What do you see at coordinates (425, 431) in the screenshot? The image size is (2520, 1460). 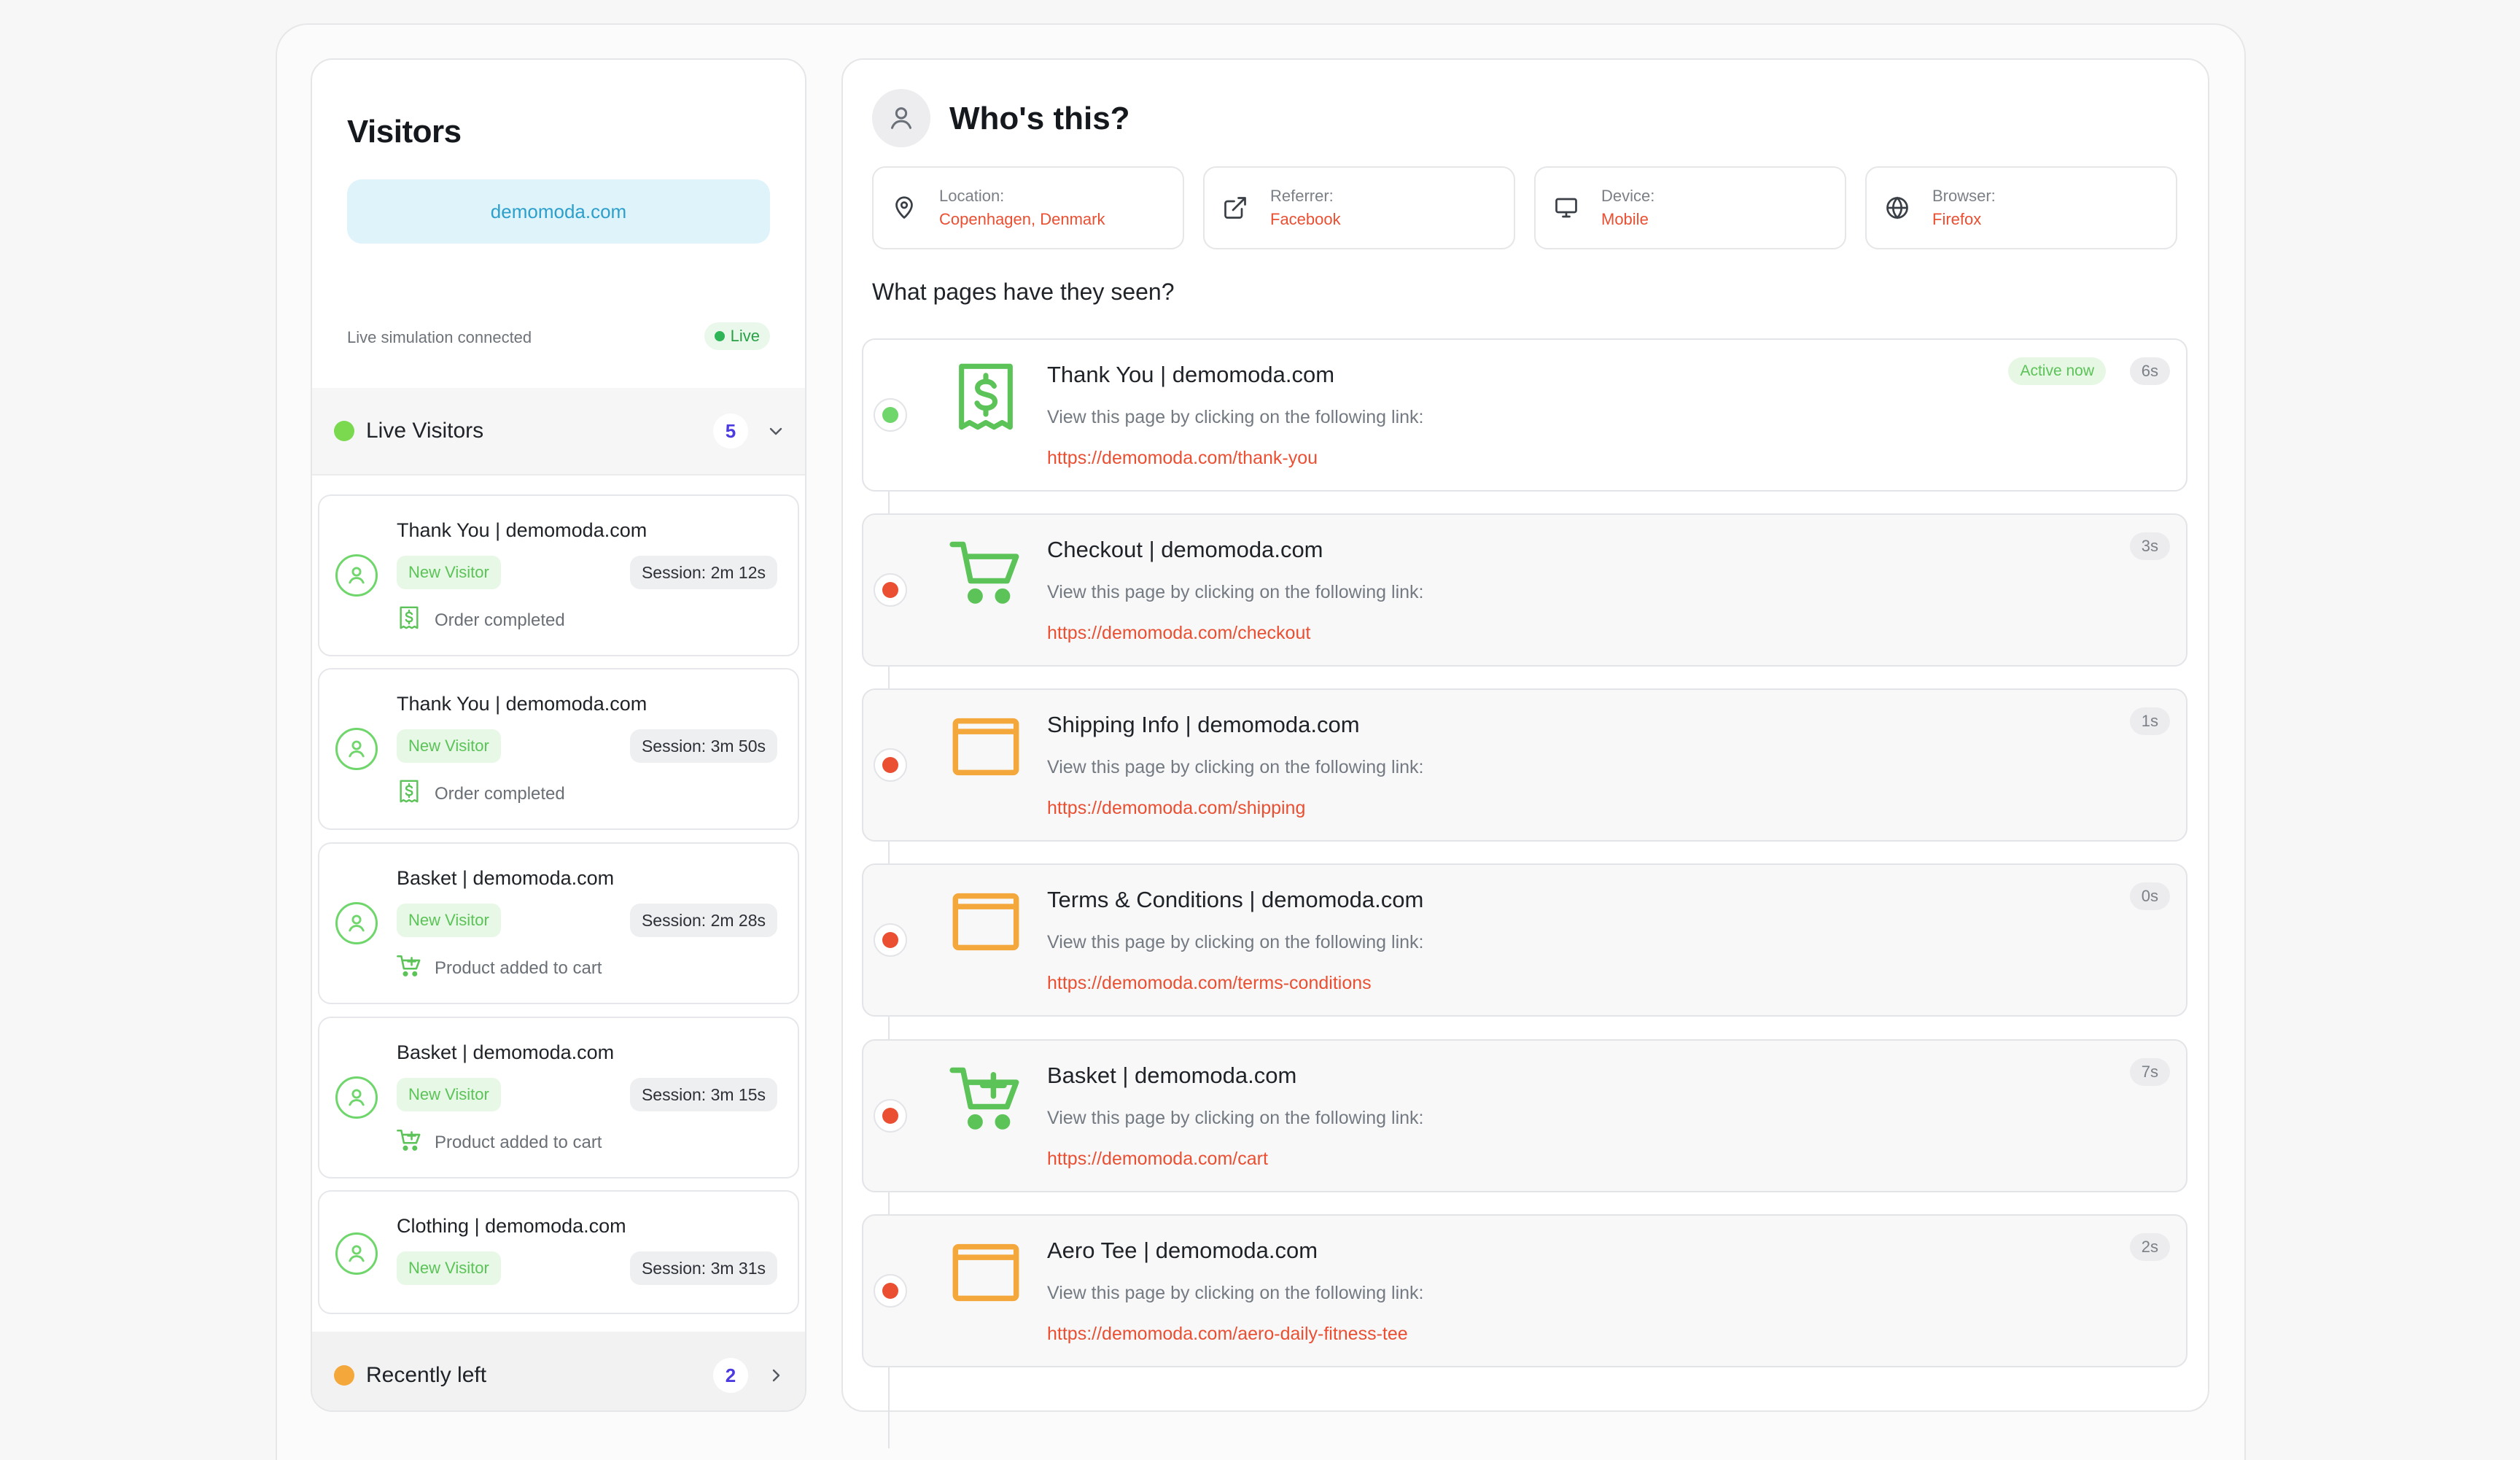 I see `live-visitors-label: Live Visitors` at bounding box center [425, 431].